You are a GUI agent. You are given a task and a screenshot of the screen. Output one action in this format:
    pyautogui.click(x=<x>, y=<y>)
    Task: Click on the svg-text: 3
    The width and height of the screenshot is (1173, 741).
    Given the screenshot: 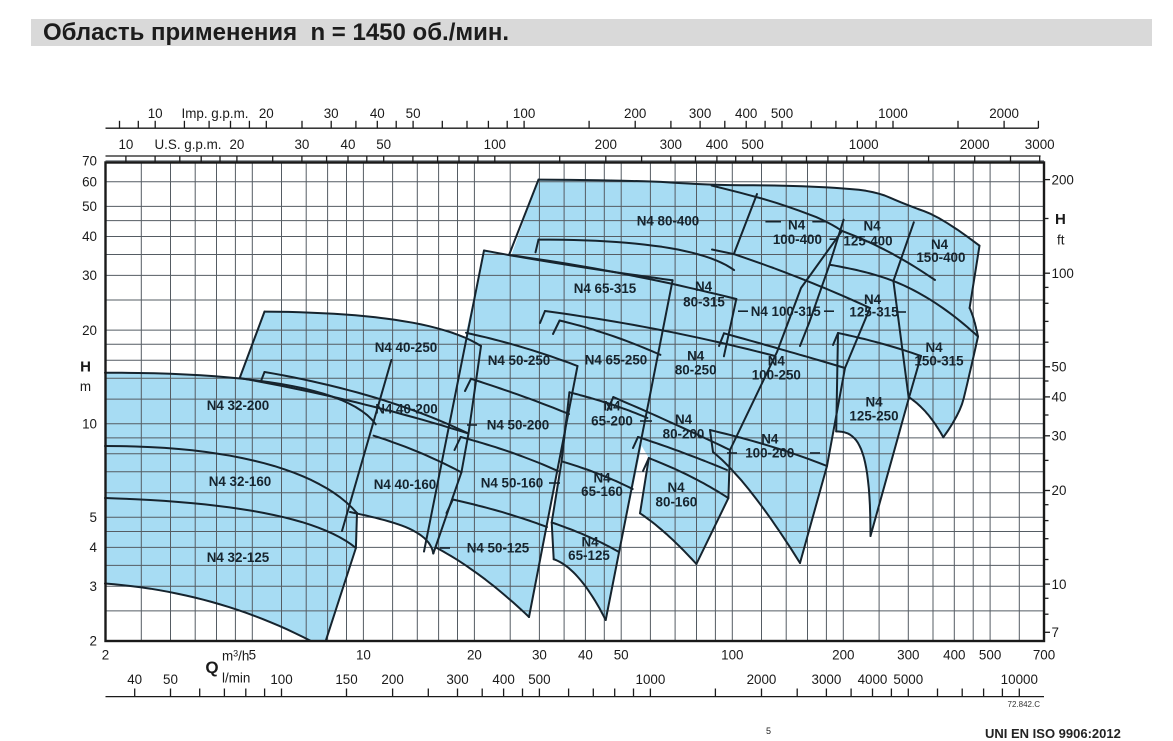 What is the action you would take?
    pyautogui.click(x=93, y=586)
    